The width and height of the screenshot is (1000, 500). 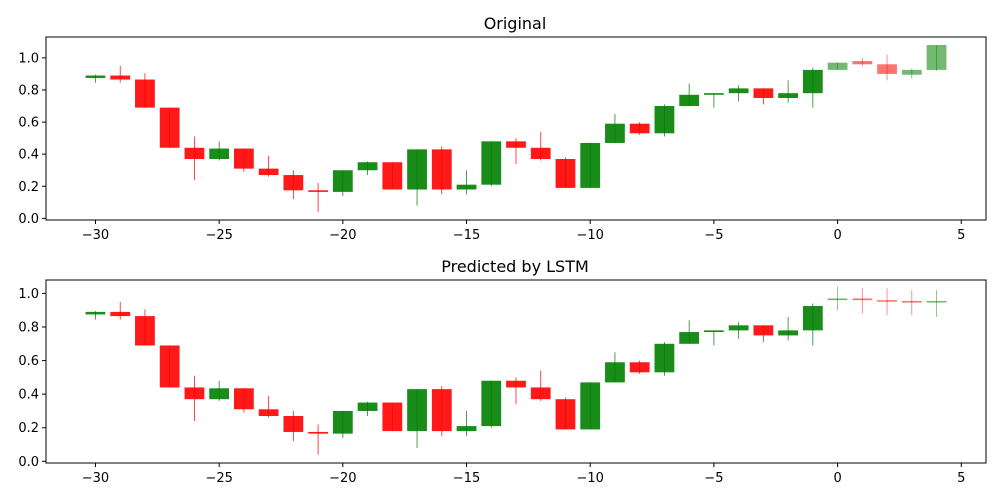 I want to click on bottom-chart-x-axis: −30 −25 −20 −15 −10 −5 0 5, so click(x=523, y=474).